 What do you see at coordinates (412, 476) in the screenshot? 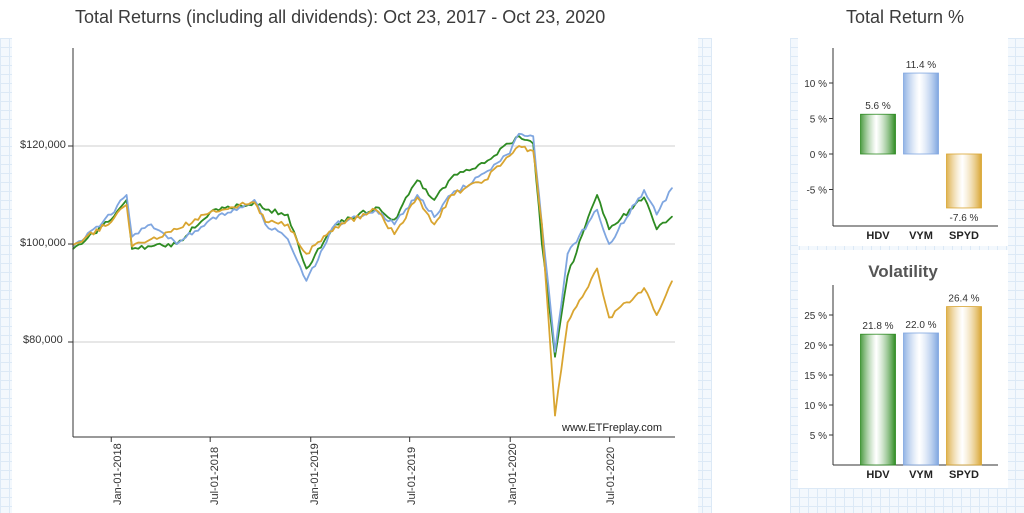
I see `x-tick-jul-2019: Jul-01-2019` at bounding box center [412, 476].